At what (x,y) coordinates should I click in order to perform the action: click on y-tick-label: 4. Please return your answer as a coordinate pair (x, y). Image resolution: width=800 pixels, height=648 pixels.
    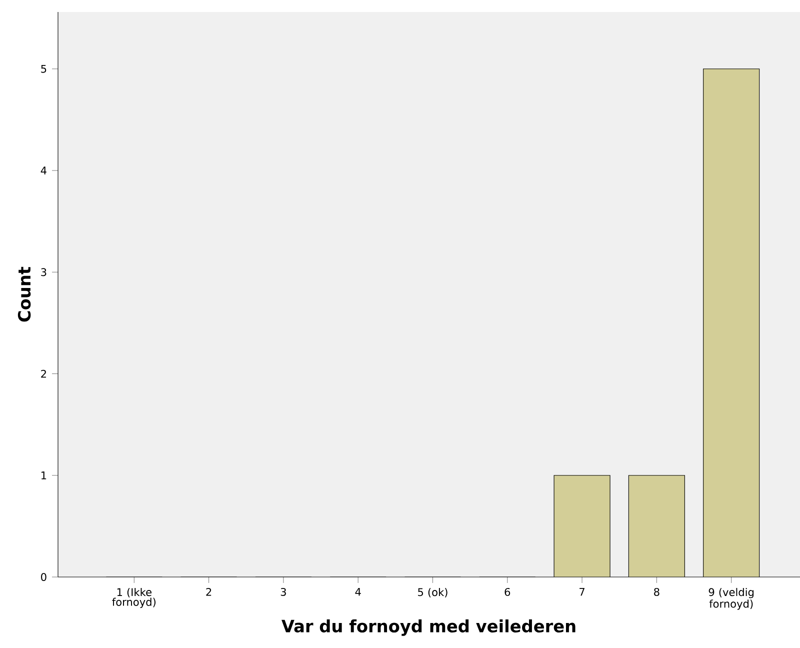
    Looking at the image, I should click on (43, 170).